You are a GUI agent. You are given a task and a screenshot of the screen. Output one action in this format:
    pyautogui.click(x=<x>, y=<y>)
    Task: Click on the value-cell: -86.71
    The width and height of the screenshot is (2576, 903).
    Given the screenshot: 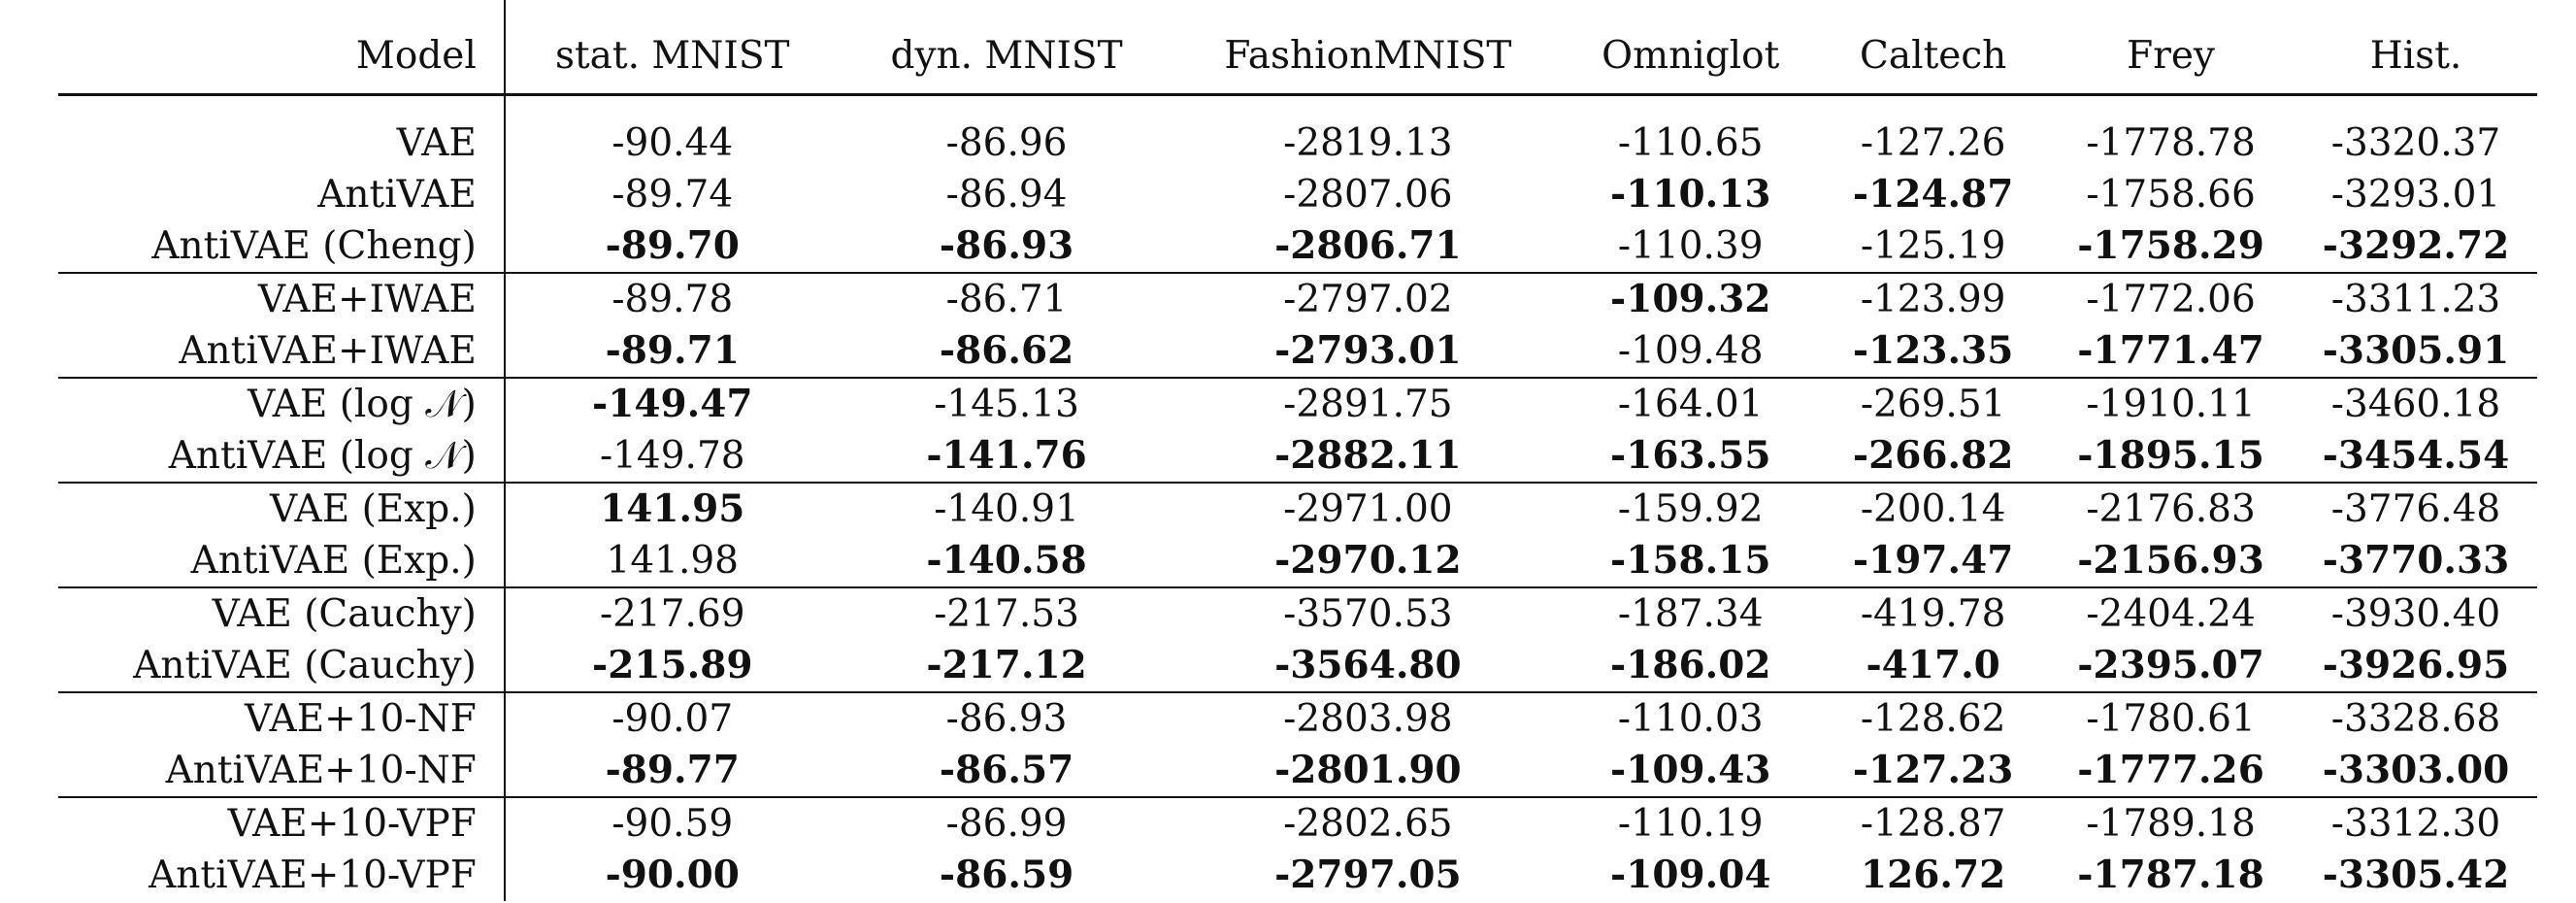 What is the action you would take?
    pyautogui.click(x=1007, y=298)
    